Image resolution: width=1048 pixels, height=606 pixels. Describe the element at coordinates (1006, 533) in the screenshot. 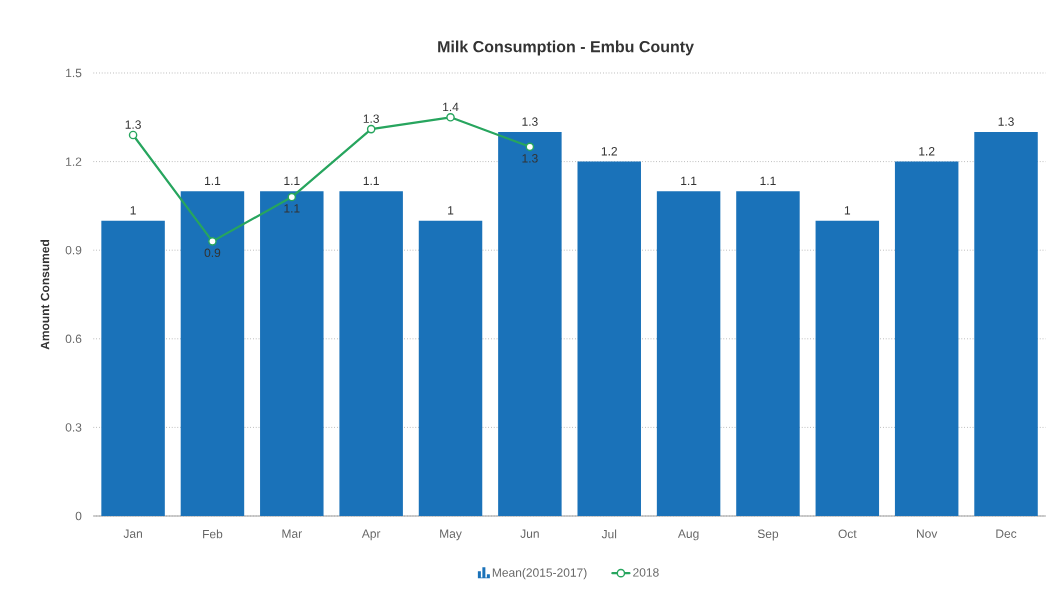

I see `x-tick-label: Dec` at that location.